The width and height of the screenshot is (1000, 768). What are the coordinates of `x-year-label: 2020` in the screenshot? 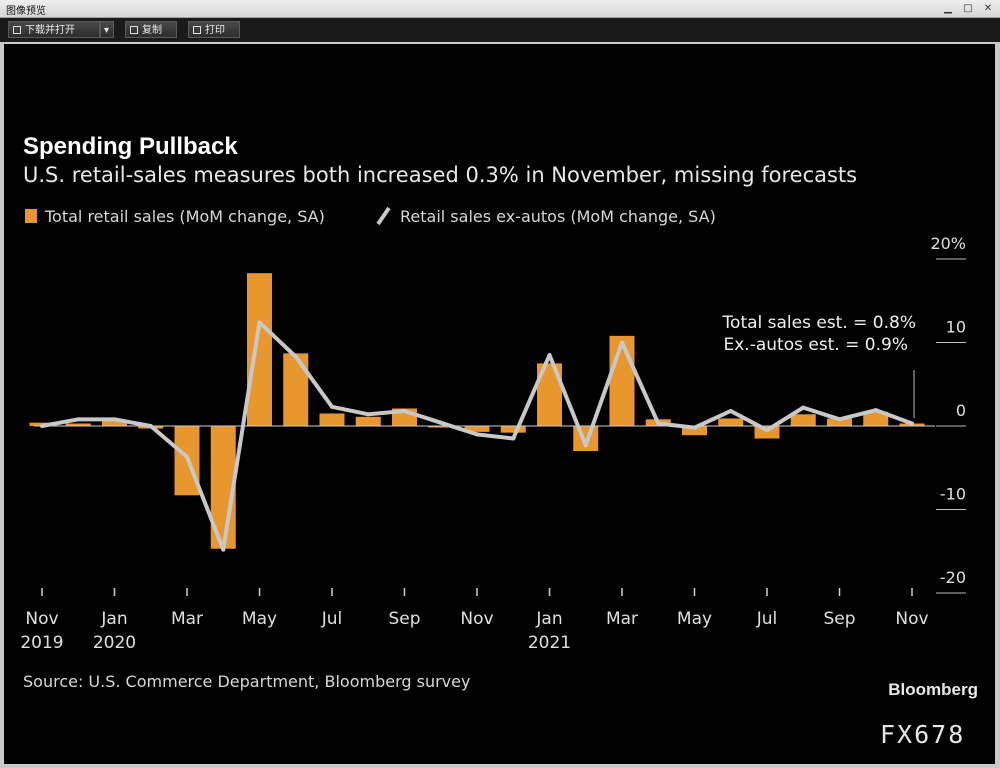 It's located at (114, 643).